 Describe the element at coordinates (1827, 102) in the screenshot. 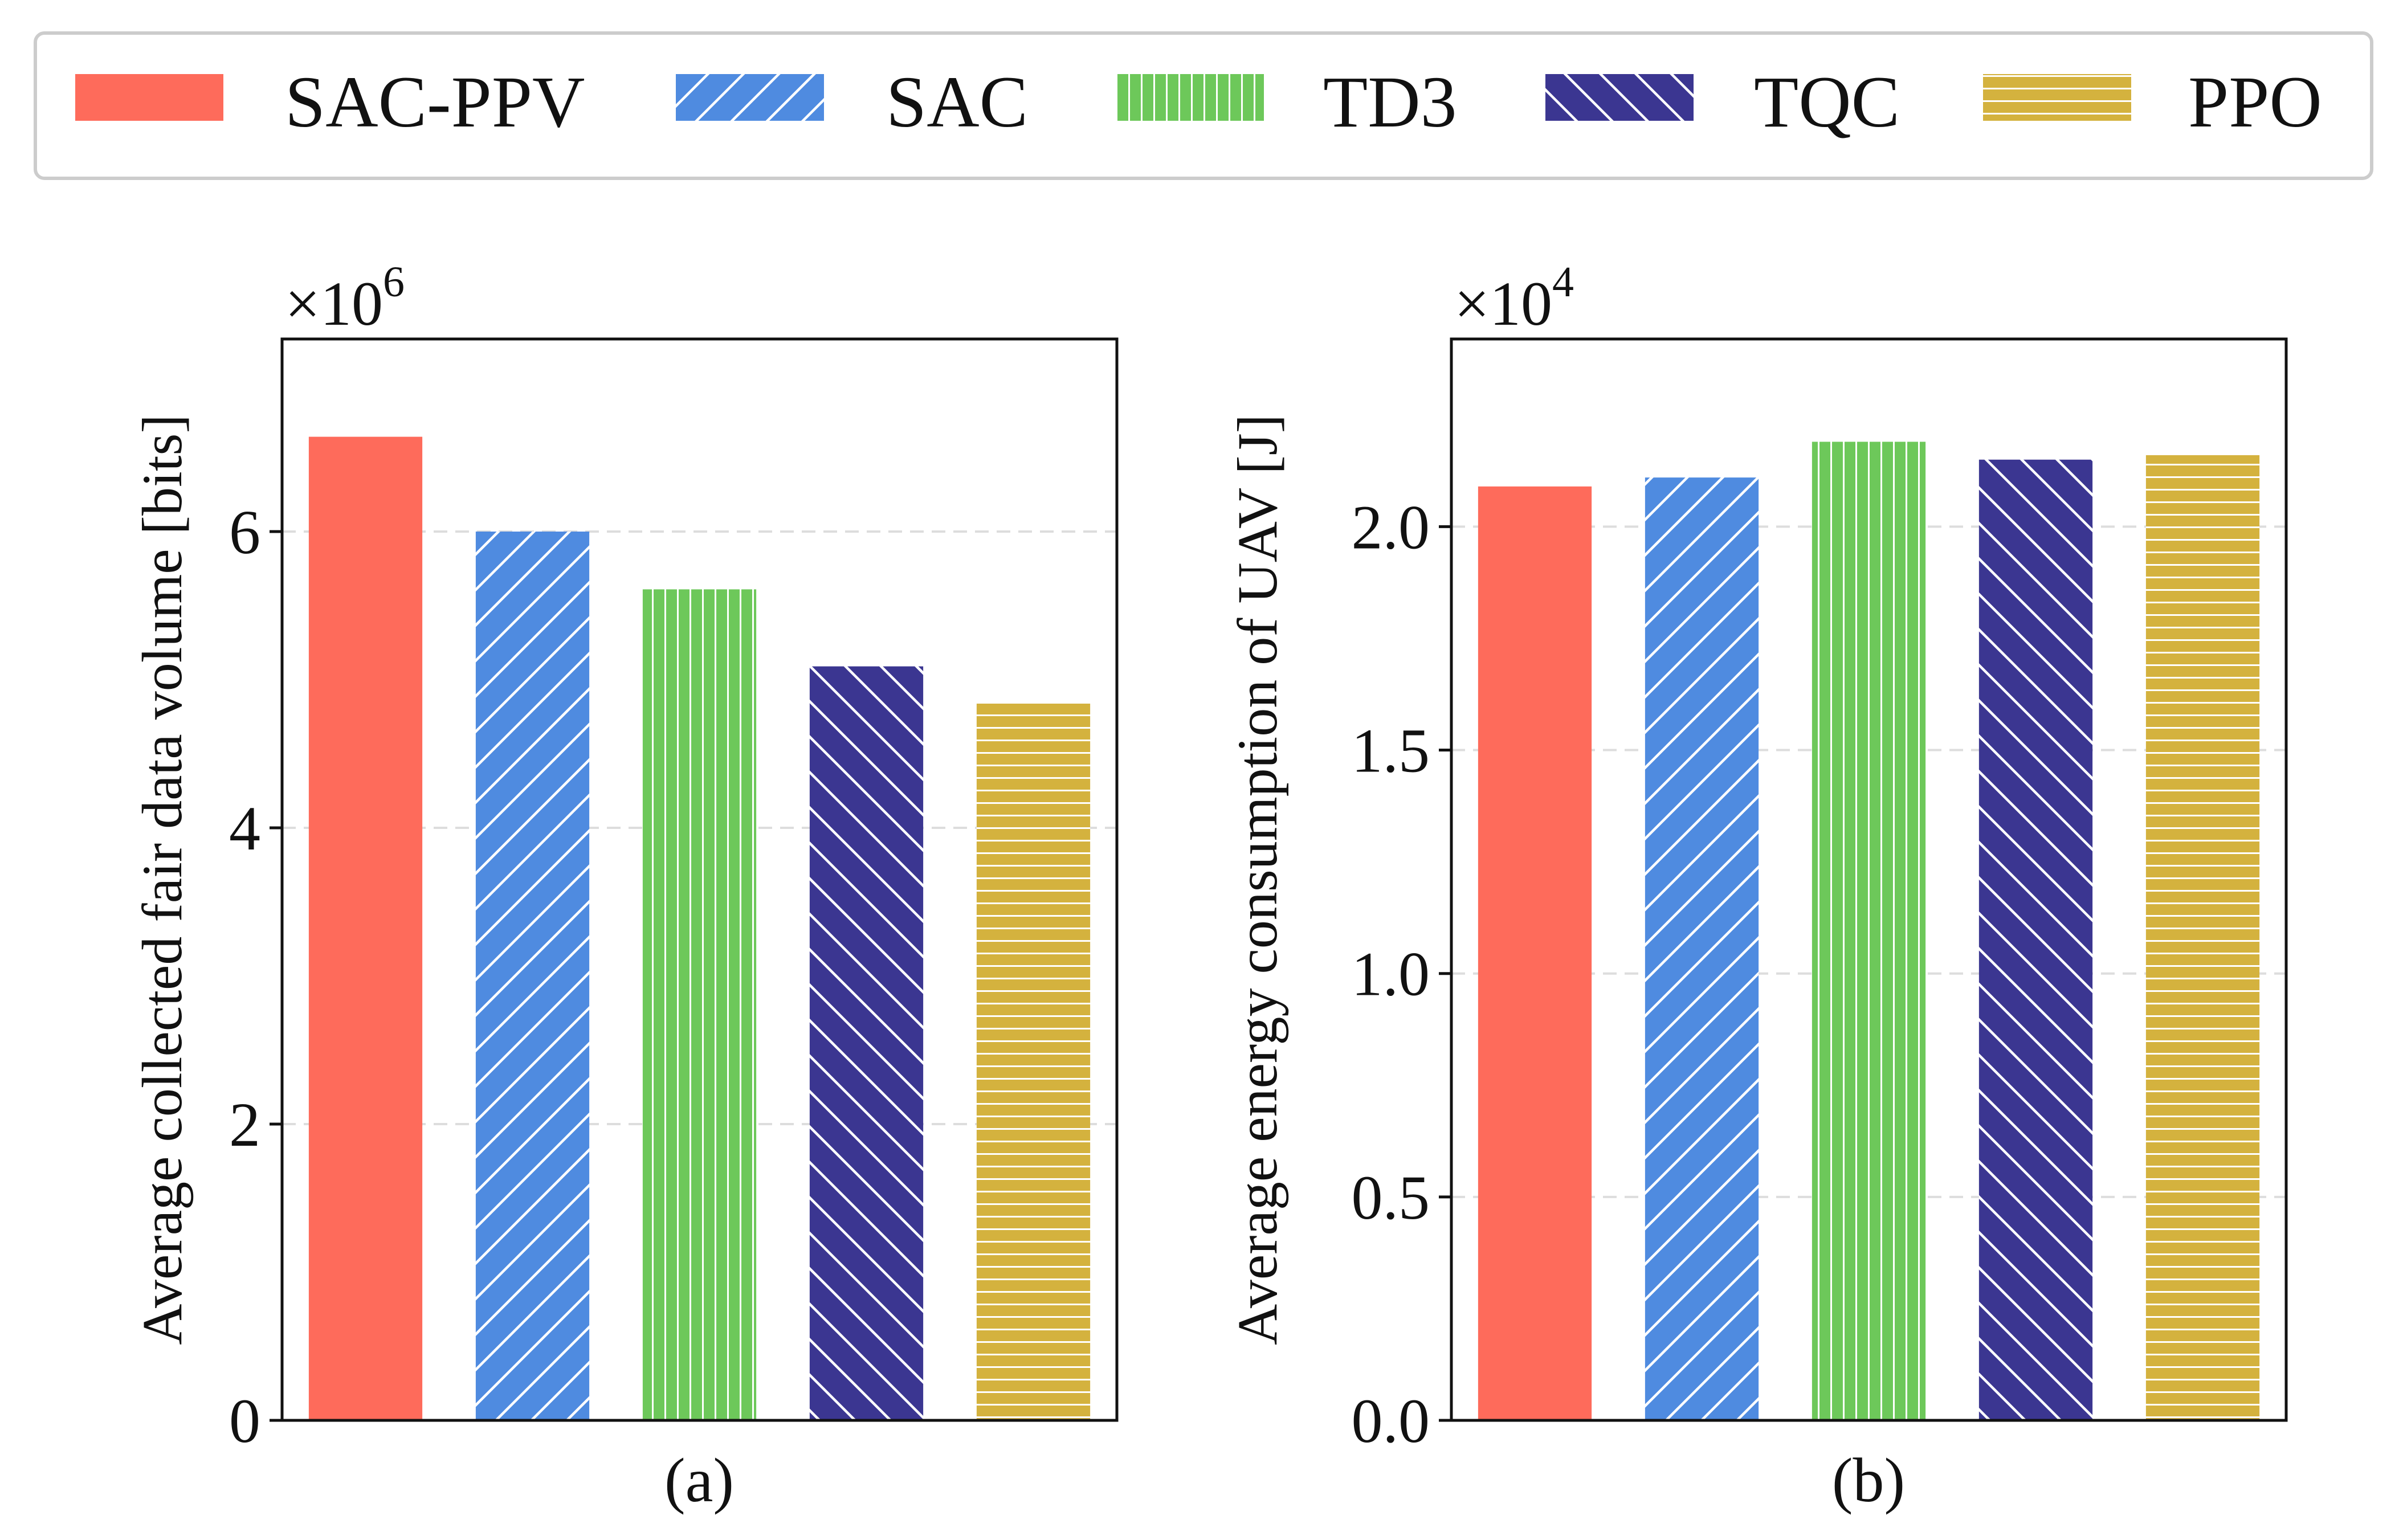

I see `legend-label-tqc: TQC` at that location.